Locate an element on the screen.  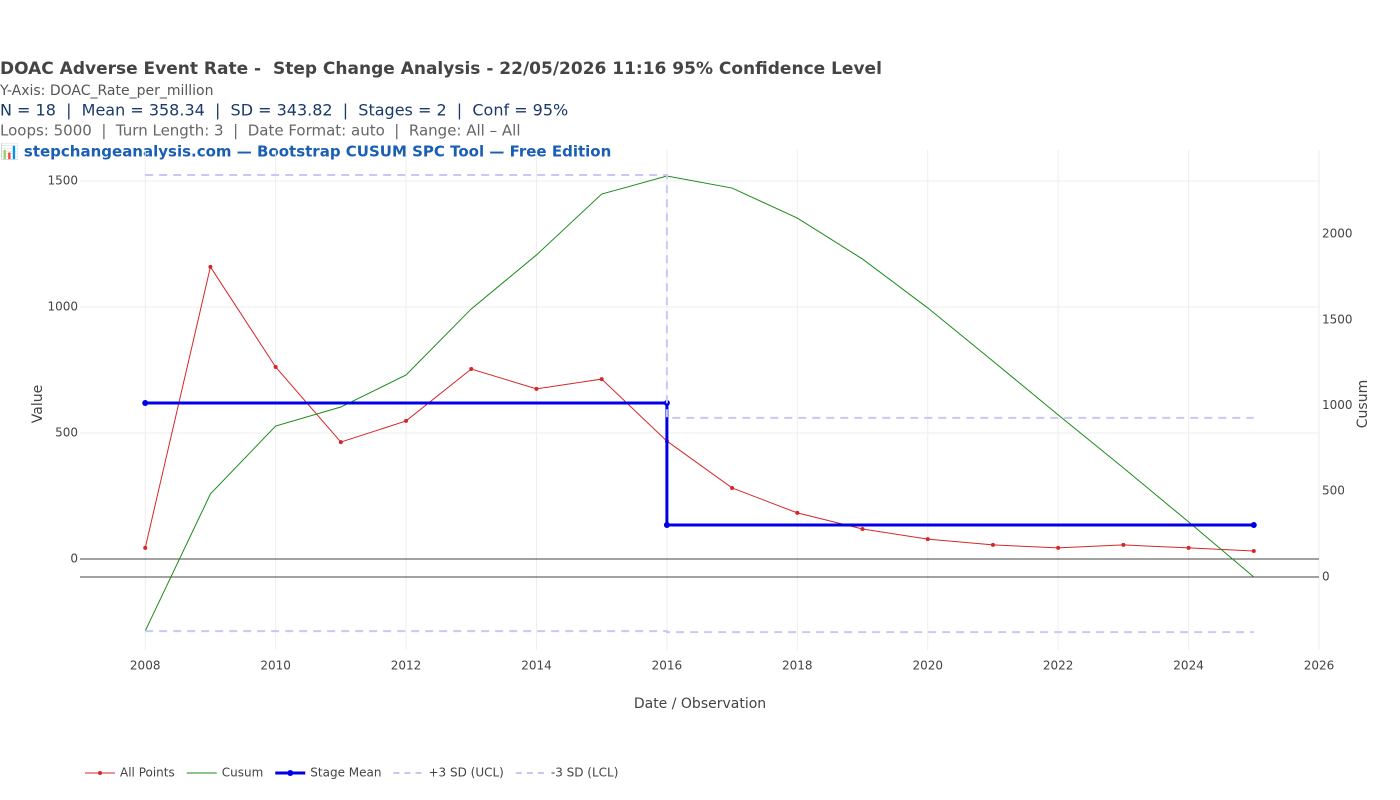
y2-tick-label: 1500 is located at coordinates (1337, 319).